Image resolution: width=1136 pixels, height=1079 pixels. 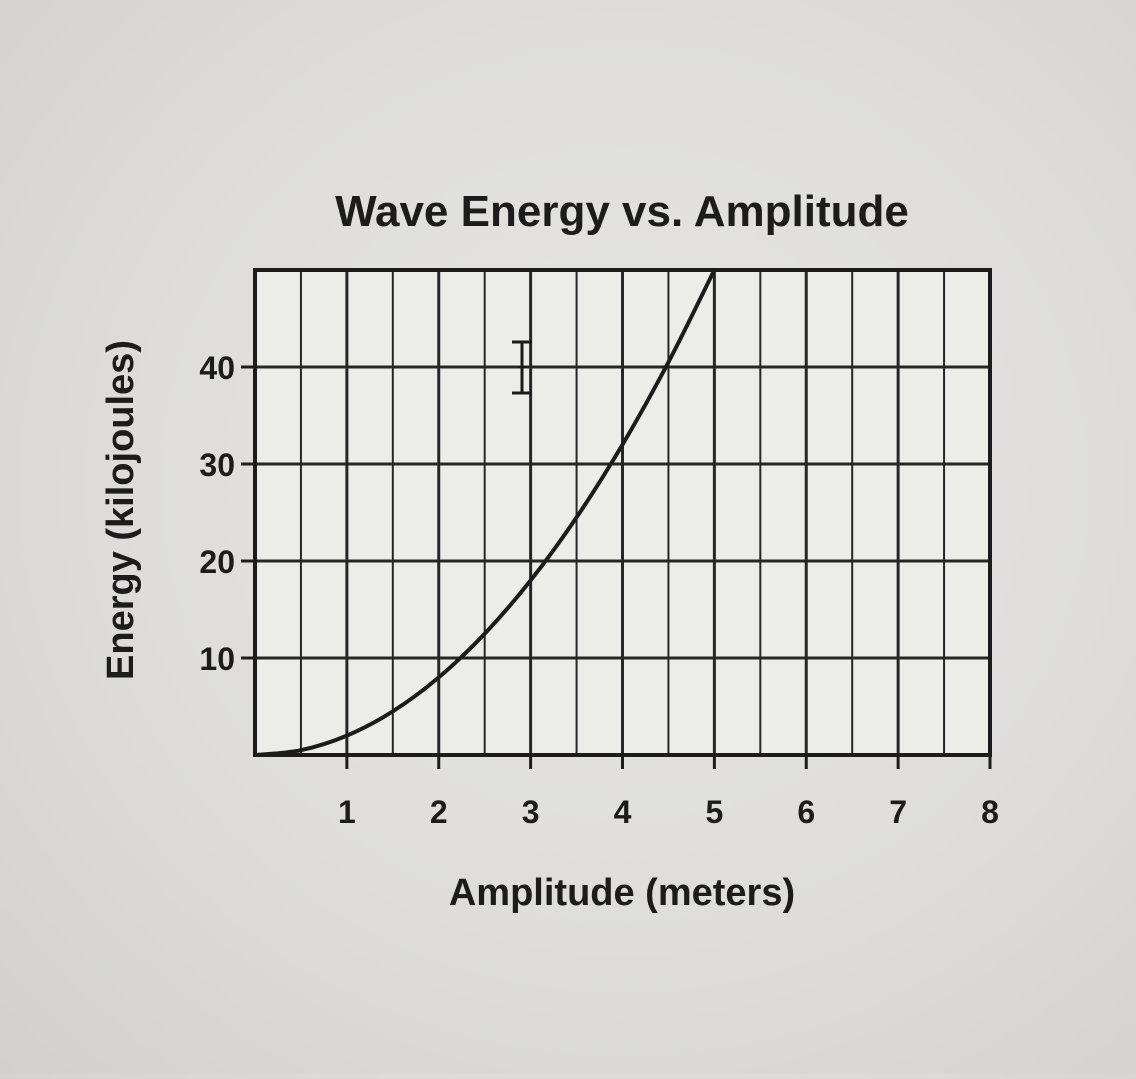 What do you see at coordinates (531, 812) in the screenshot?
I see `x-tick-label: 3` at bounding box center [531, 812].